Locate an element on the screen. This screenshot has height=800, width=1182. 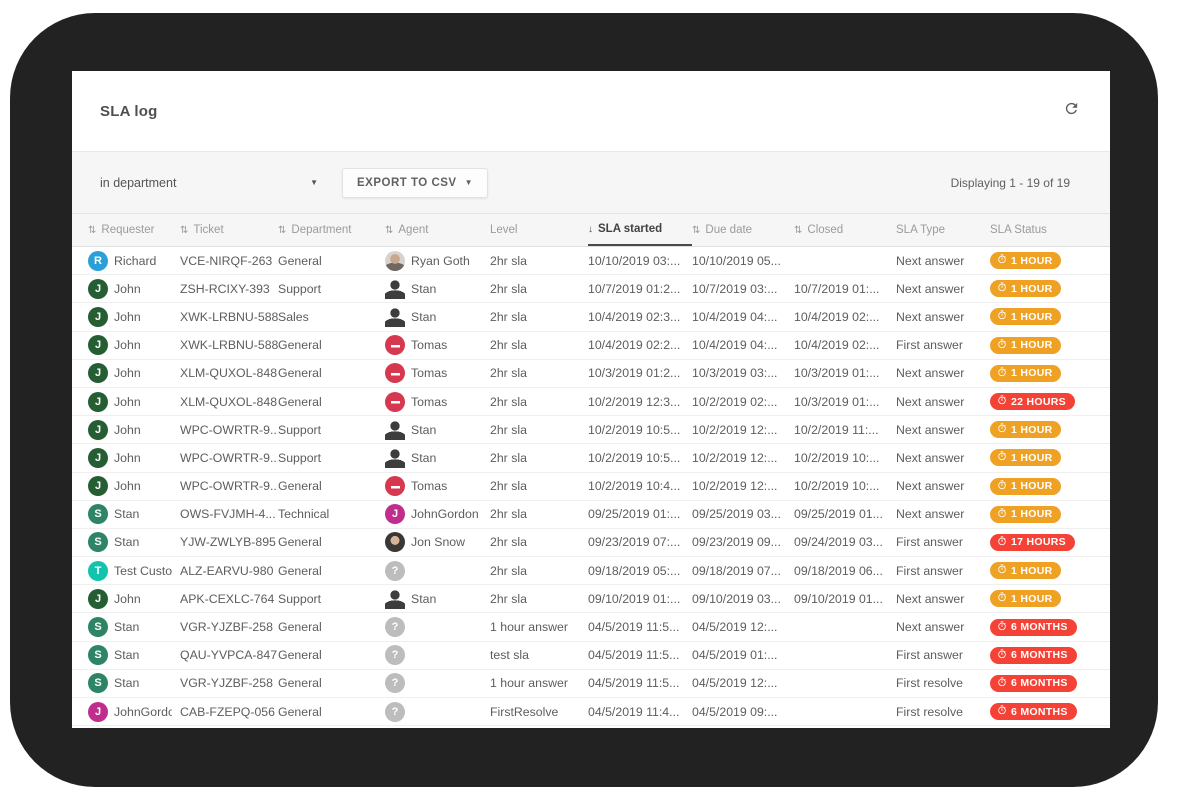
title-bar: SLA log is located at coordinates (591, 111).